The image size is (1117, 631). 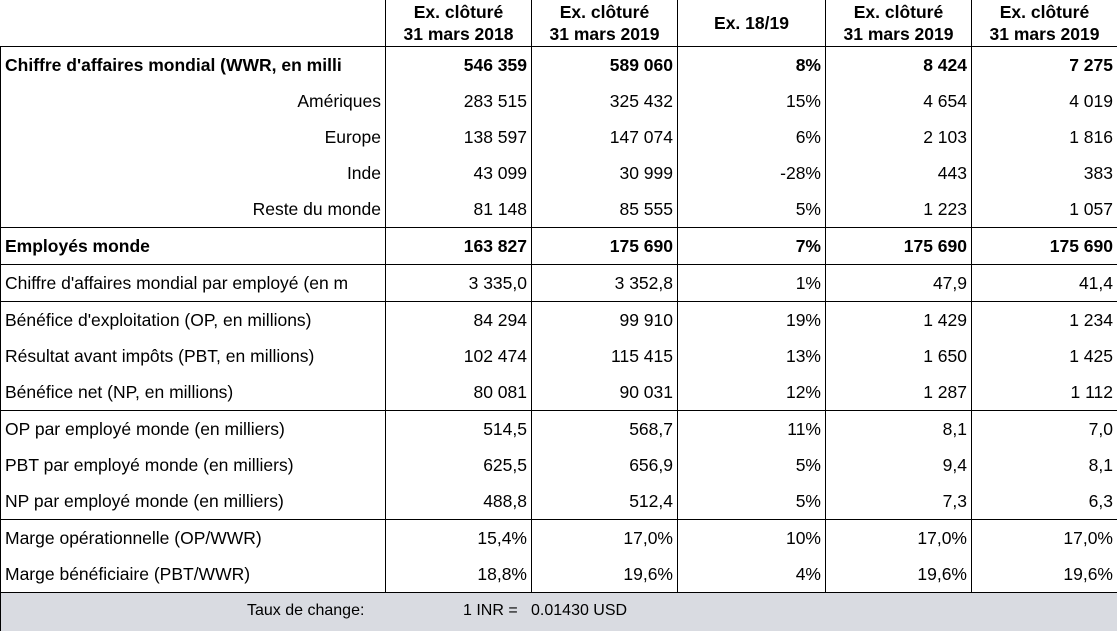 I want to click on cell: 514,5, so click(x=459, y=429).